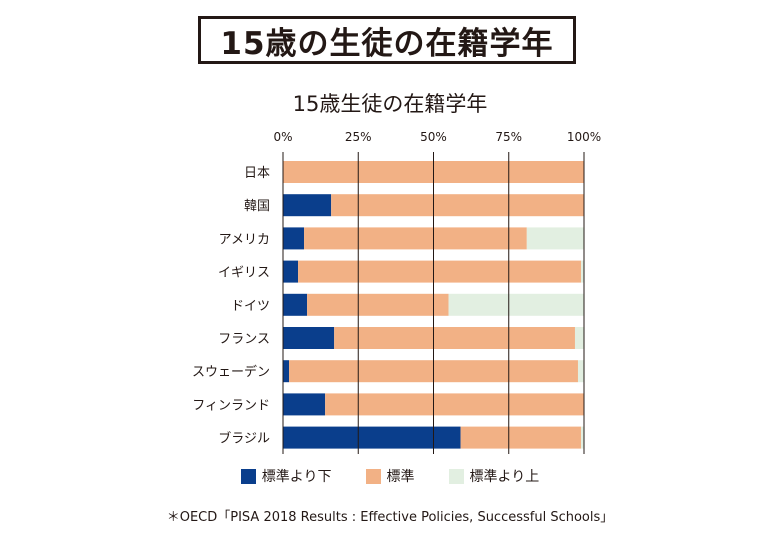 The height and width of the screenshot is (540, 780). Describe the element at coordinates (248, 476) in the screenshot. I see `legend-swatch-below` at that location.